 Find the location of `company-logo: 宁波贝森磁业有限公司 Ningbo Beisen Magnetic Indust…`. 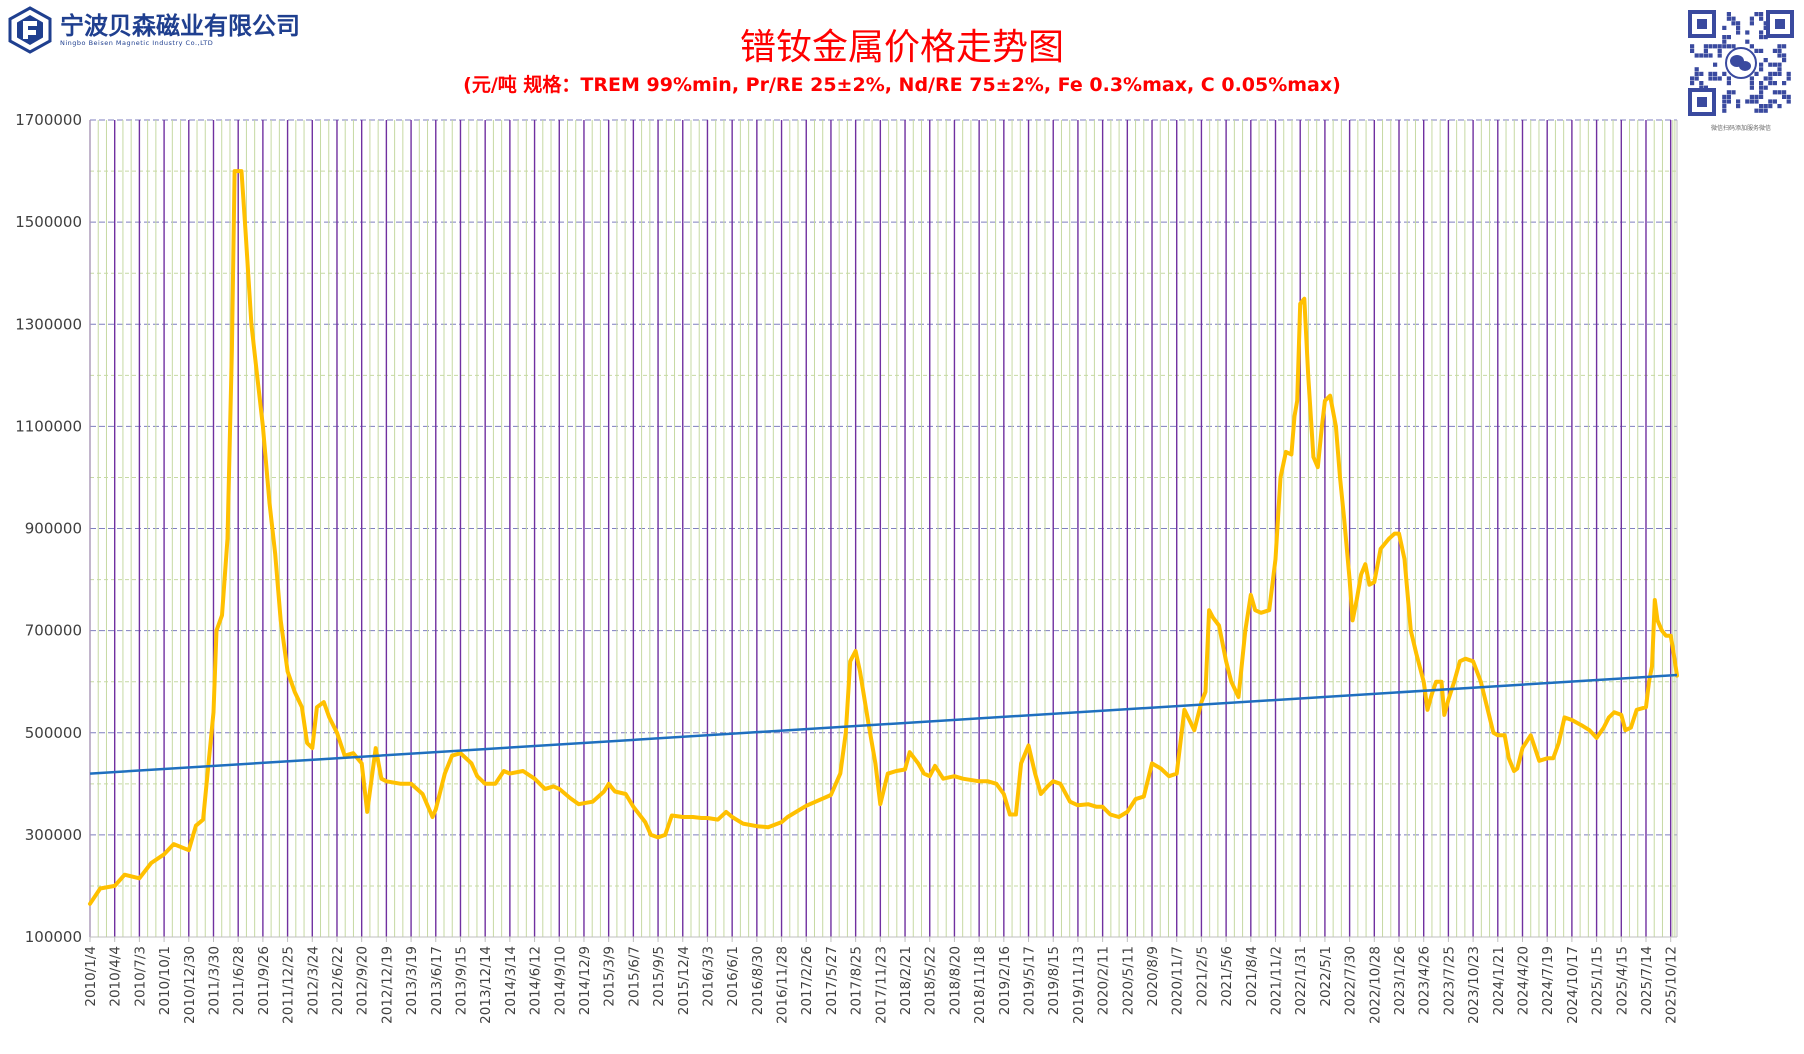

company-logo: 宁波贝森磁业有限公司 Ningbo Beisen Magnetic Indust… is located at coordinates (153, 30).